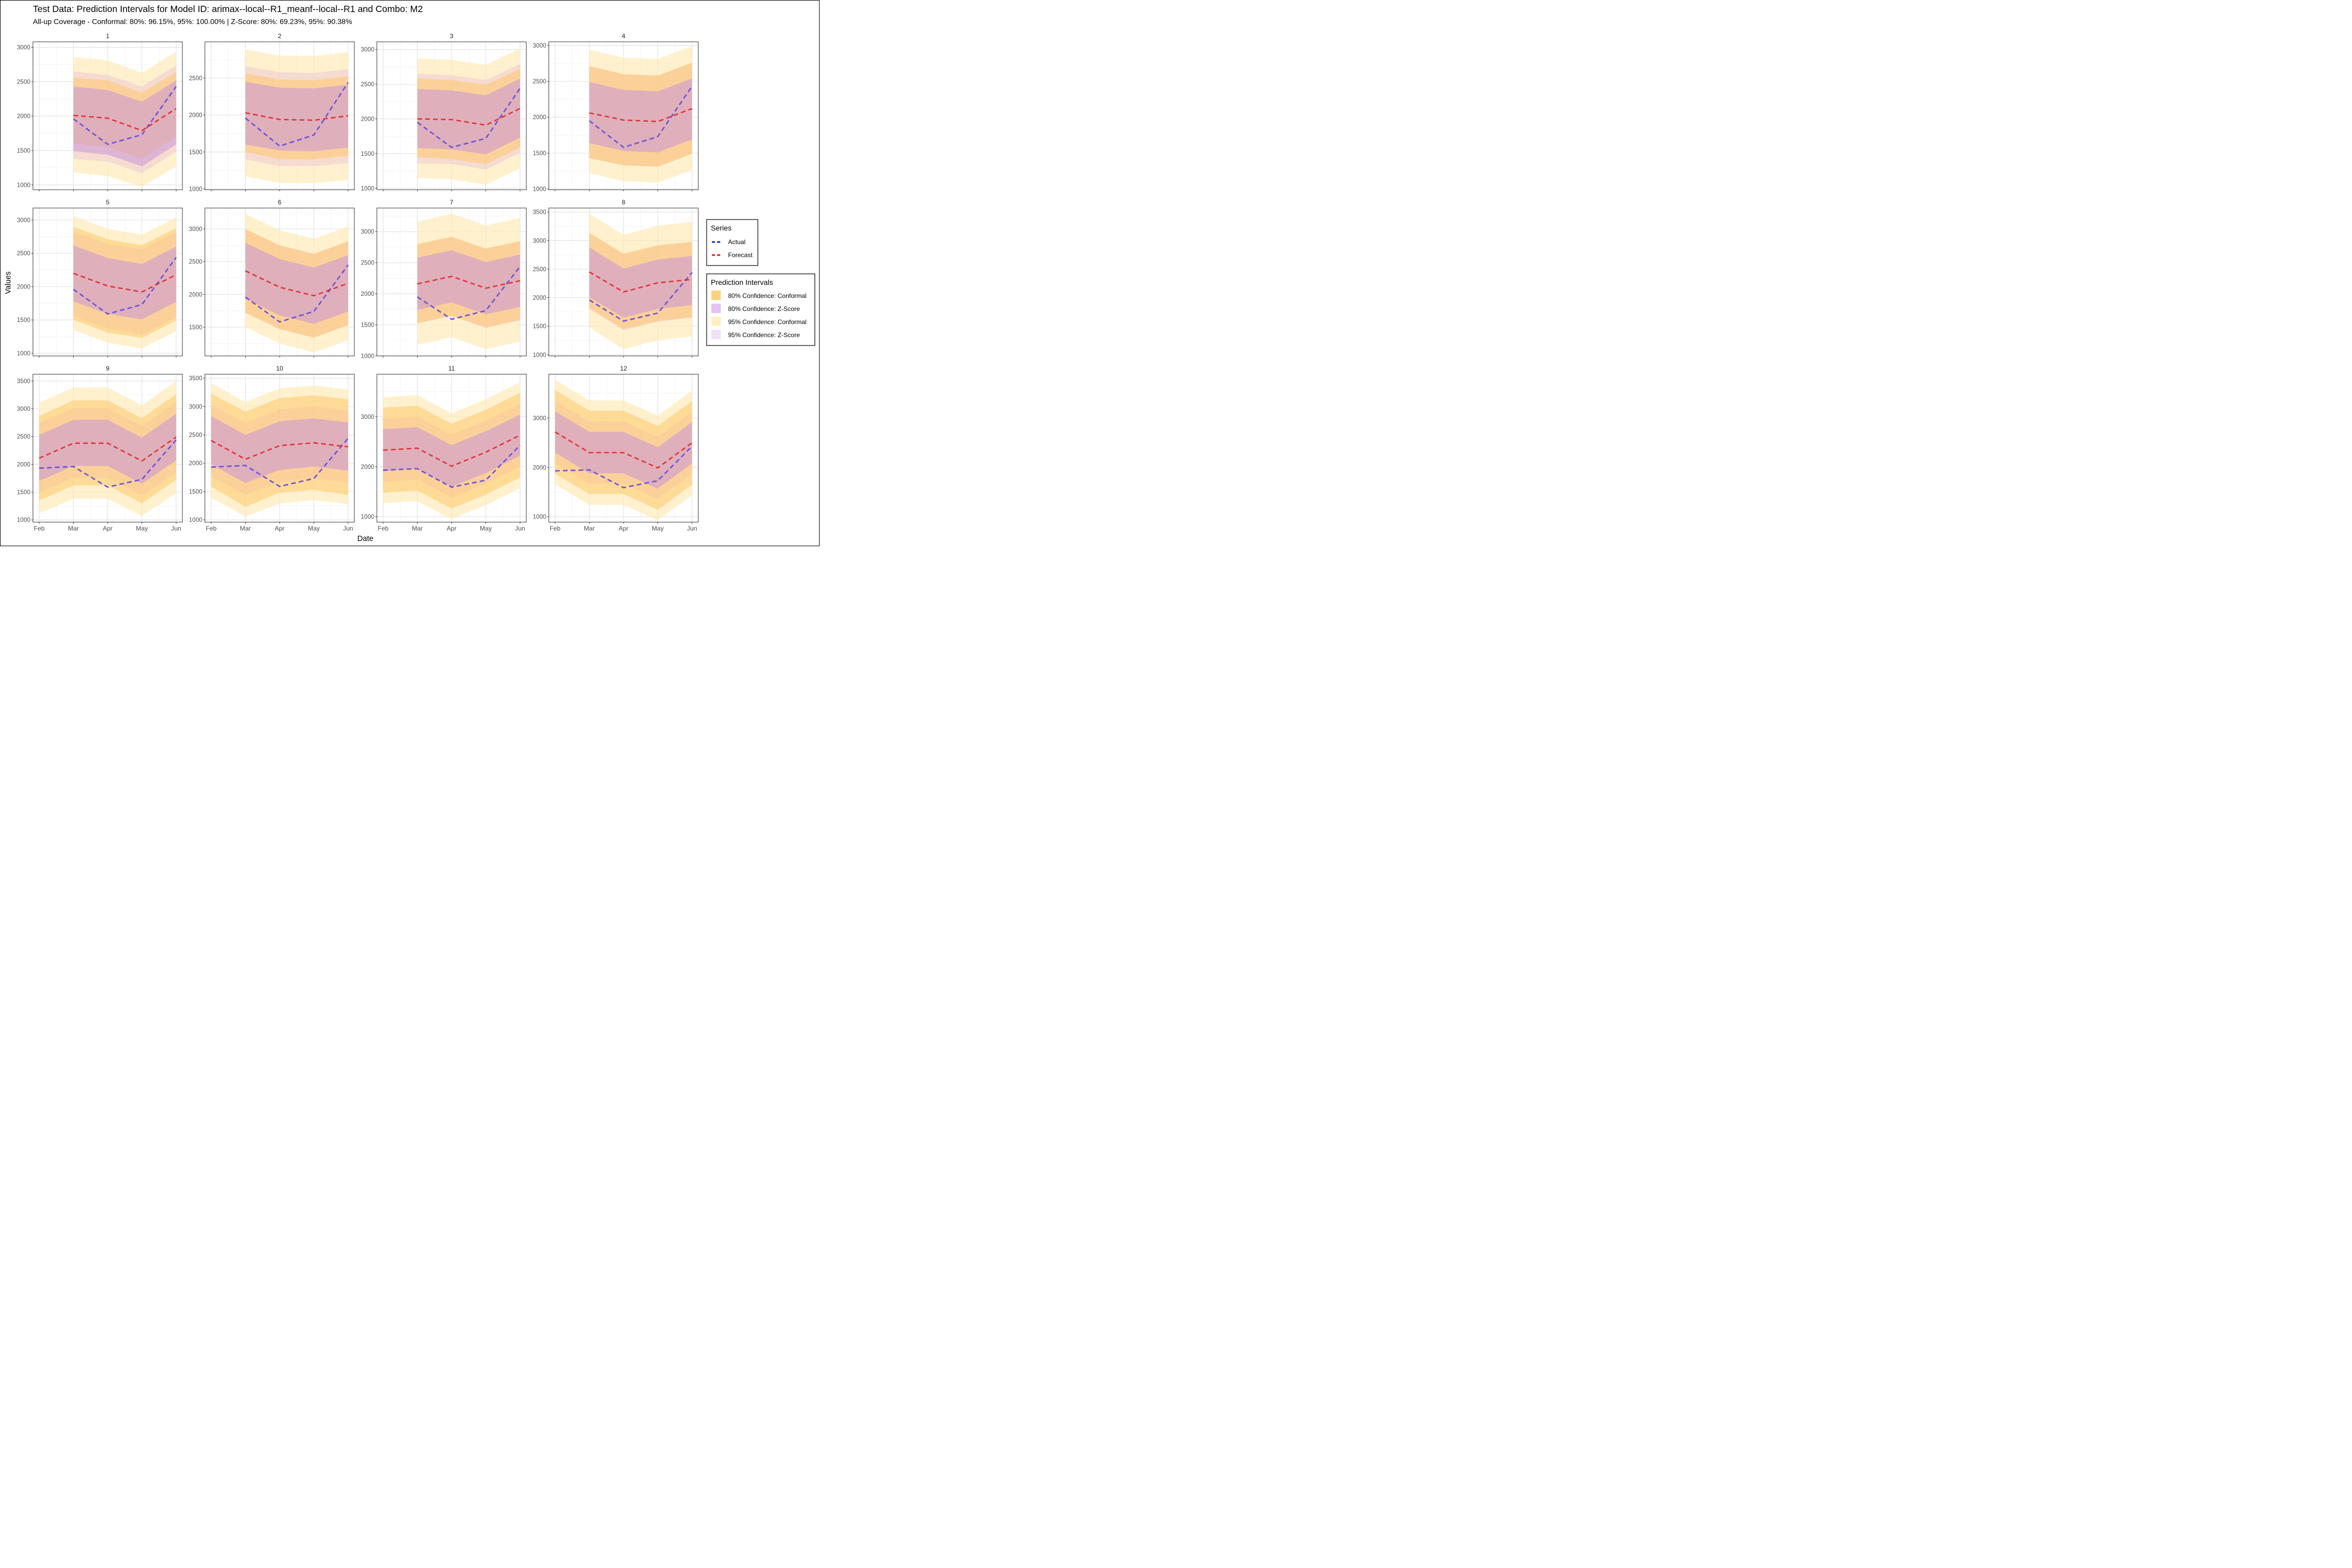 The image size is (2352, 1568). I want to click on legend-intervals-box, so click(760, 309).